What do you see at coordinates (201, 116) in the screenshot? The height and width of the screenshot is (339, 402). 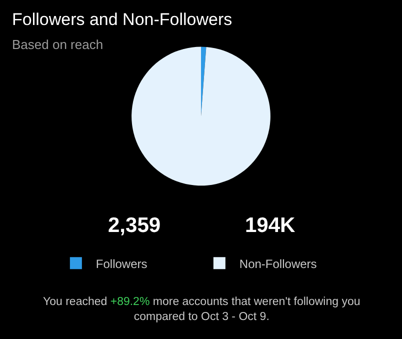 I see `pie-slice` at bounding box center [201, 116].